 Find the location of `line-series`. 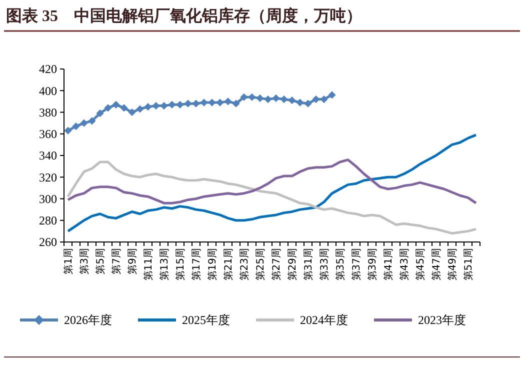

line-series is located at coordinates (272, 181).